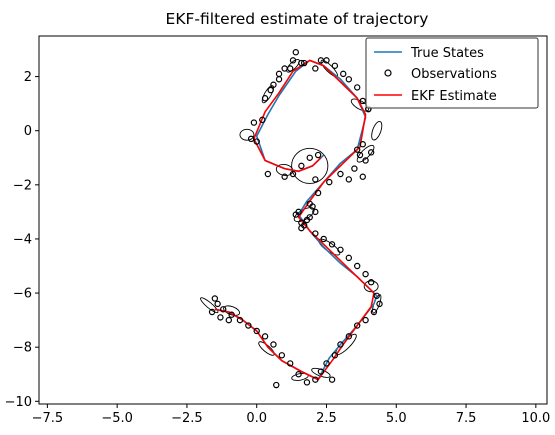 The image size is (555, 435). Describe the element at coordinates (28, 77) in the screenshot. I see `y-tick-label: 2` at that location.